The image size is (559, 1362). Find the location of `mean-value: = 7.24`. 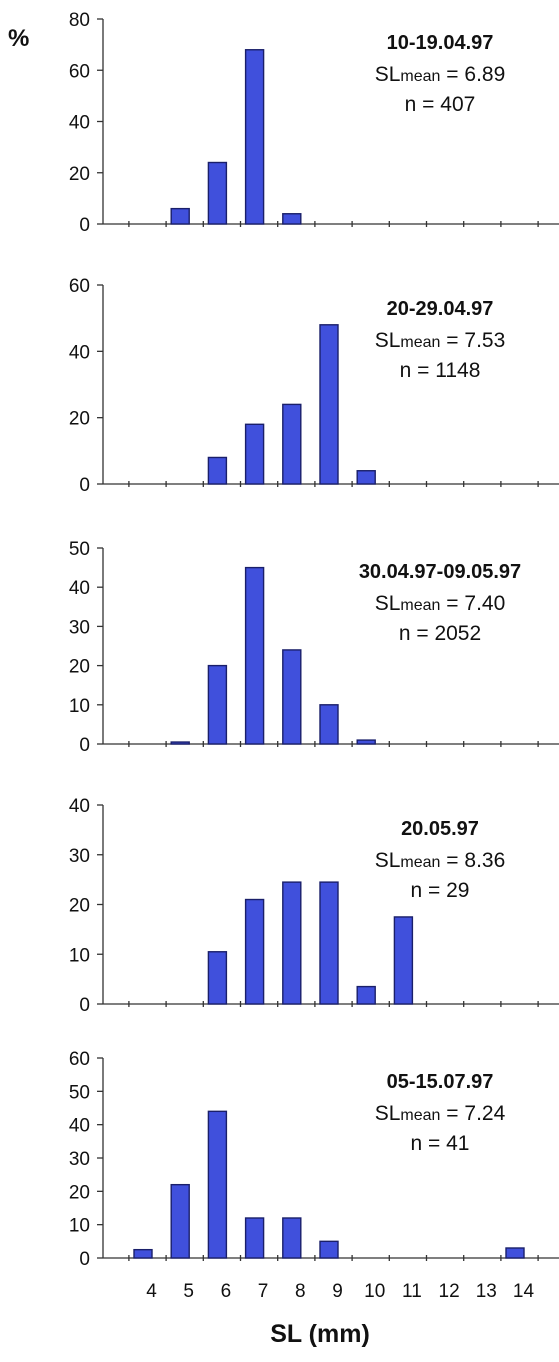

mean-value: = 7.24 is located at coordinates (472, 1113).